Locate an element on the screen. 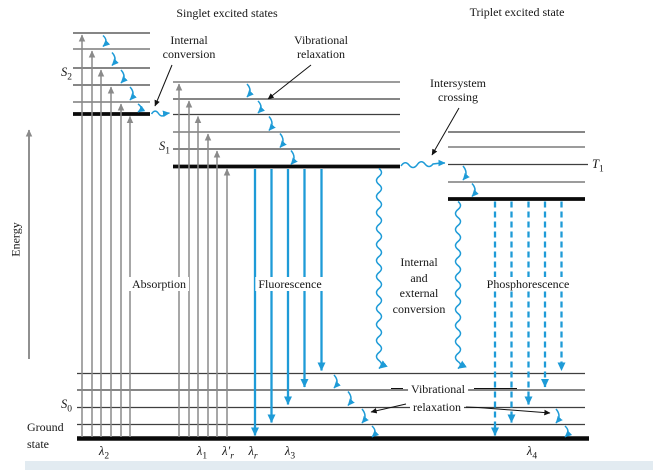 This screenshot has width=653, height=470. title-triplet-excited-state: Triplet excited state is located at coordinates (517, 12).